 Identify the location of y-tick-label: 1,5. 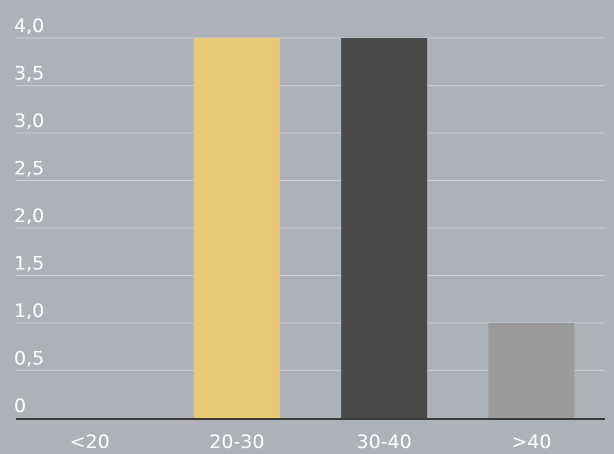
(29, 264).